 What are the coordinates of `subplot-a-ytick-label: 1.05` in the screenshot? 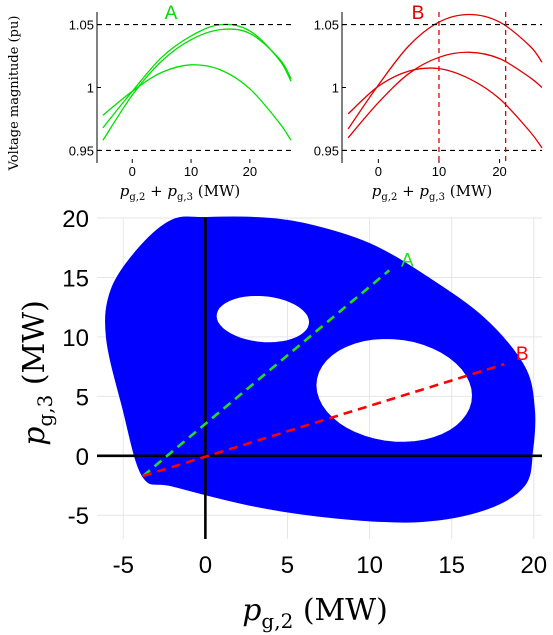 It's located at (81, 25).